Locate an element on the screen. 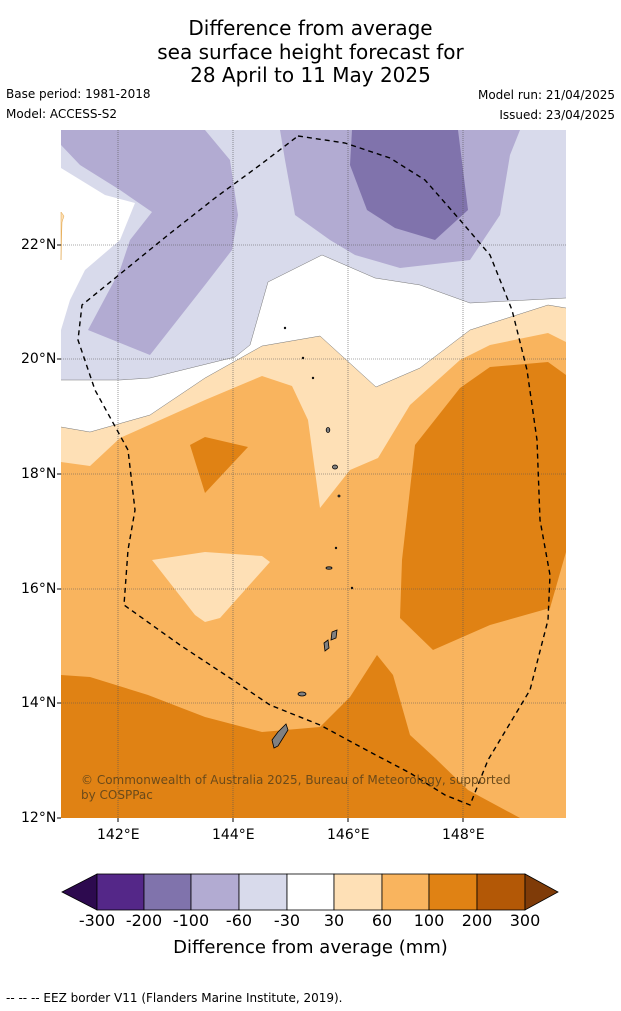 The image size is (621, 1011). lat-label-22n: 22°N is located at coordinates (39, 245).